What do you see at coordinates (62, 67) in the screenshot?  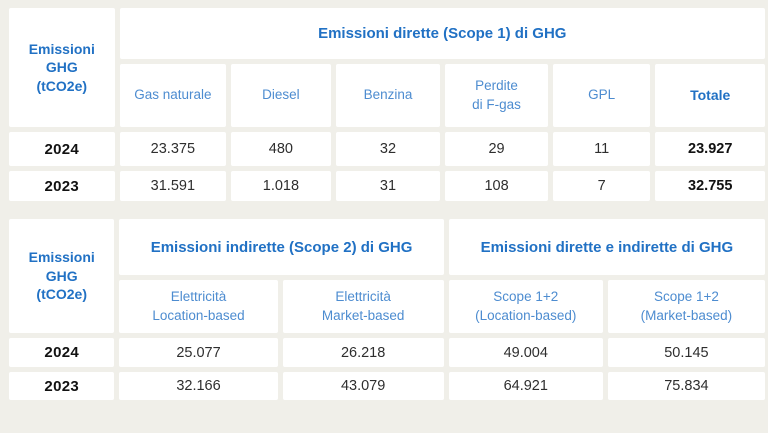 I see `scope1-row-axis-header: Emissioni GHG (tCO2e)` at bounding box center [62, 67].